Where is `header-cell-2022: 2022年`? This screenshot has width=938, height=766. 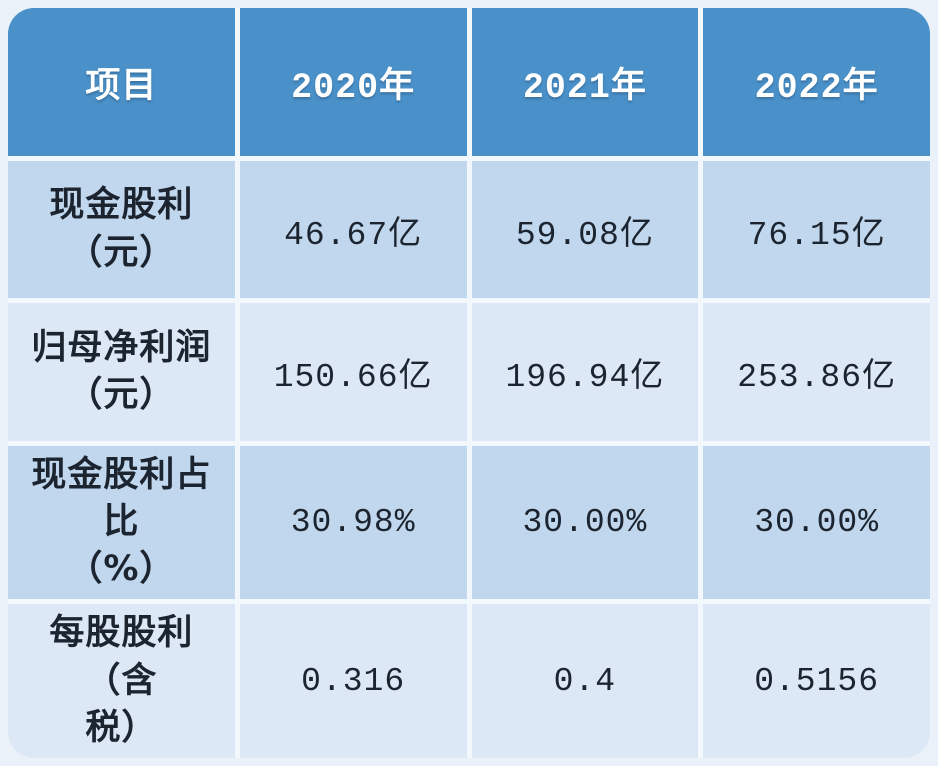 header-cell-2022: 2022年 is located at coordinates (816, 82).